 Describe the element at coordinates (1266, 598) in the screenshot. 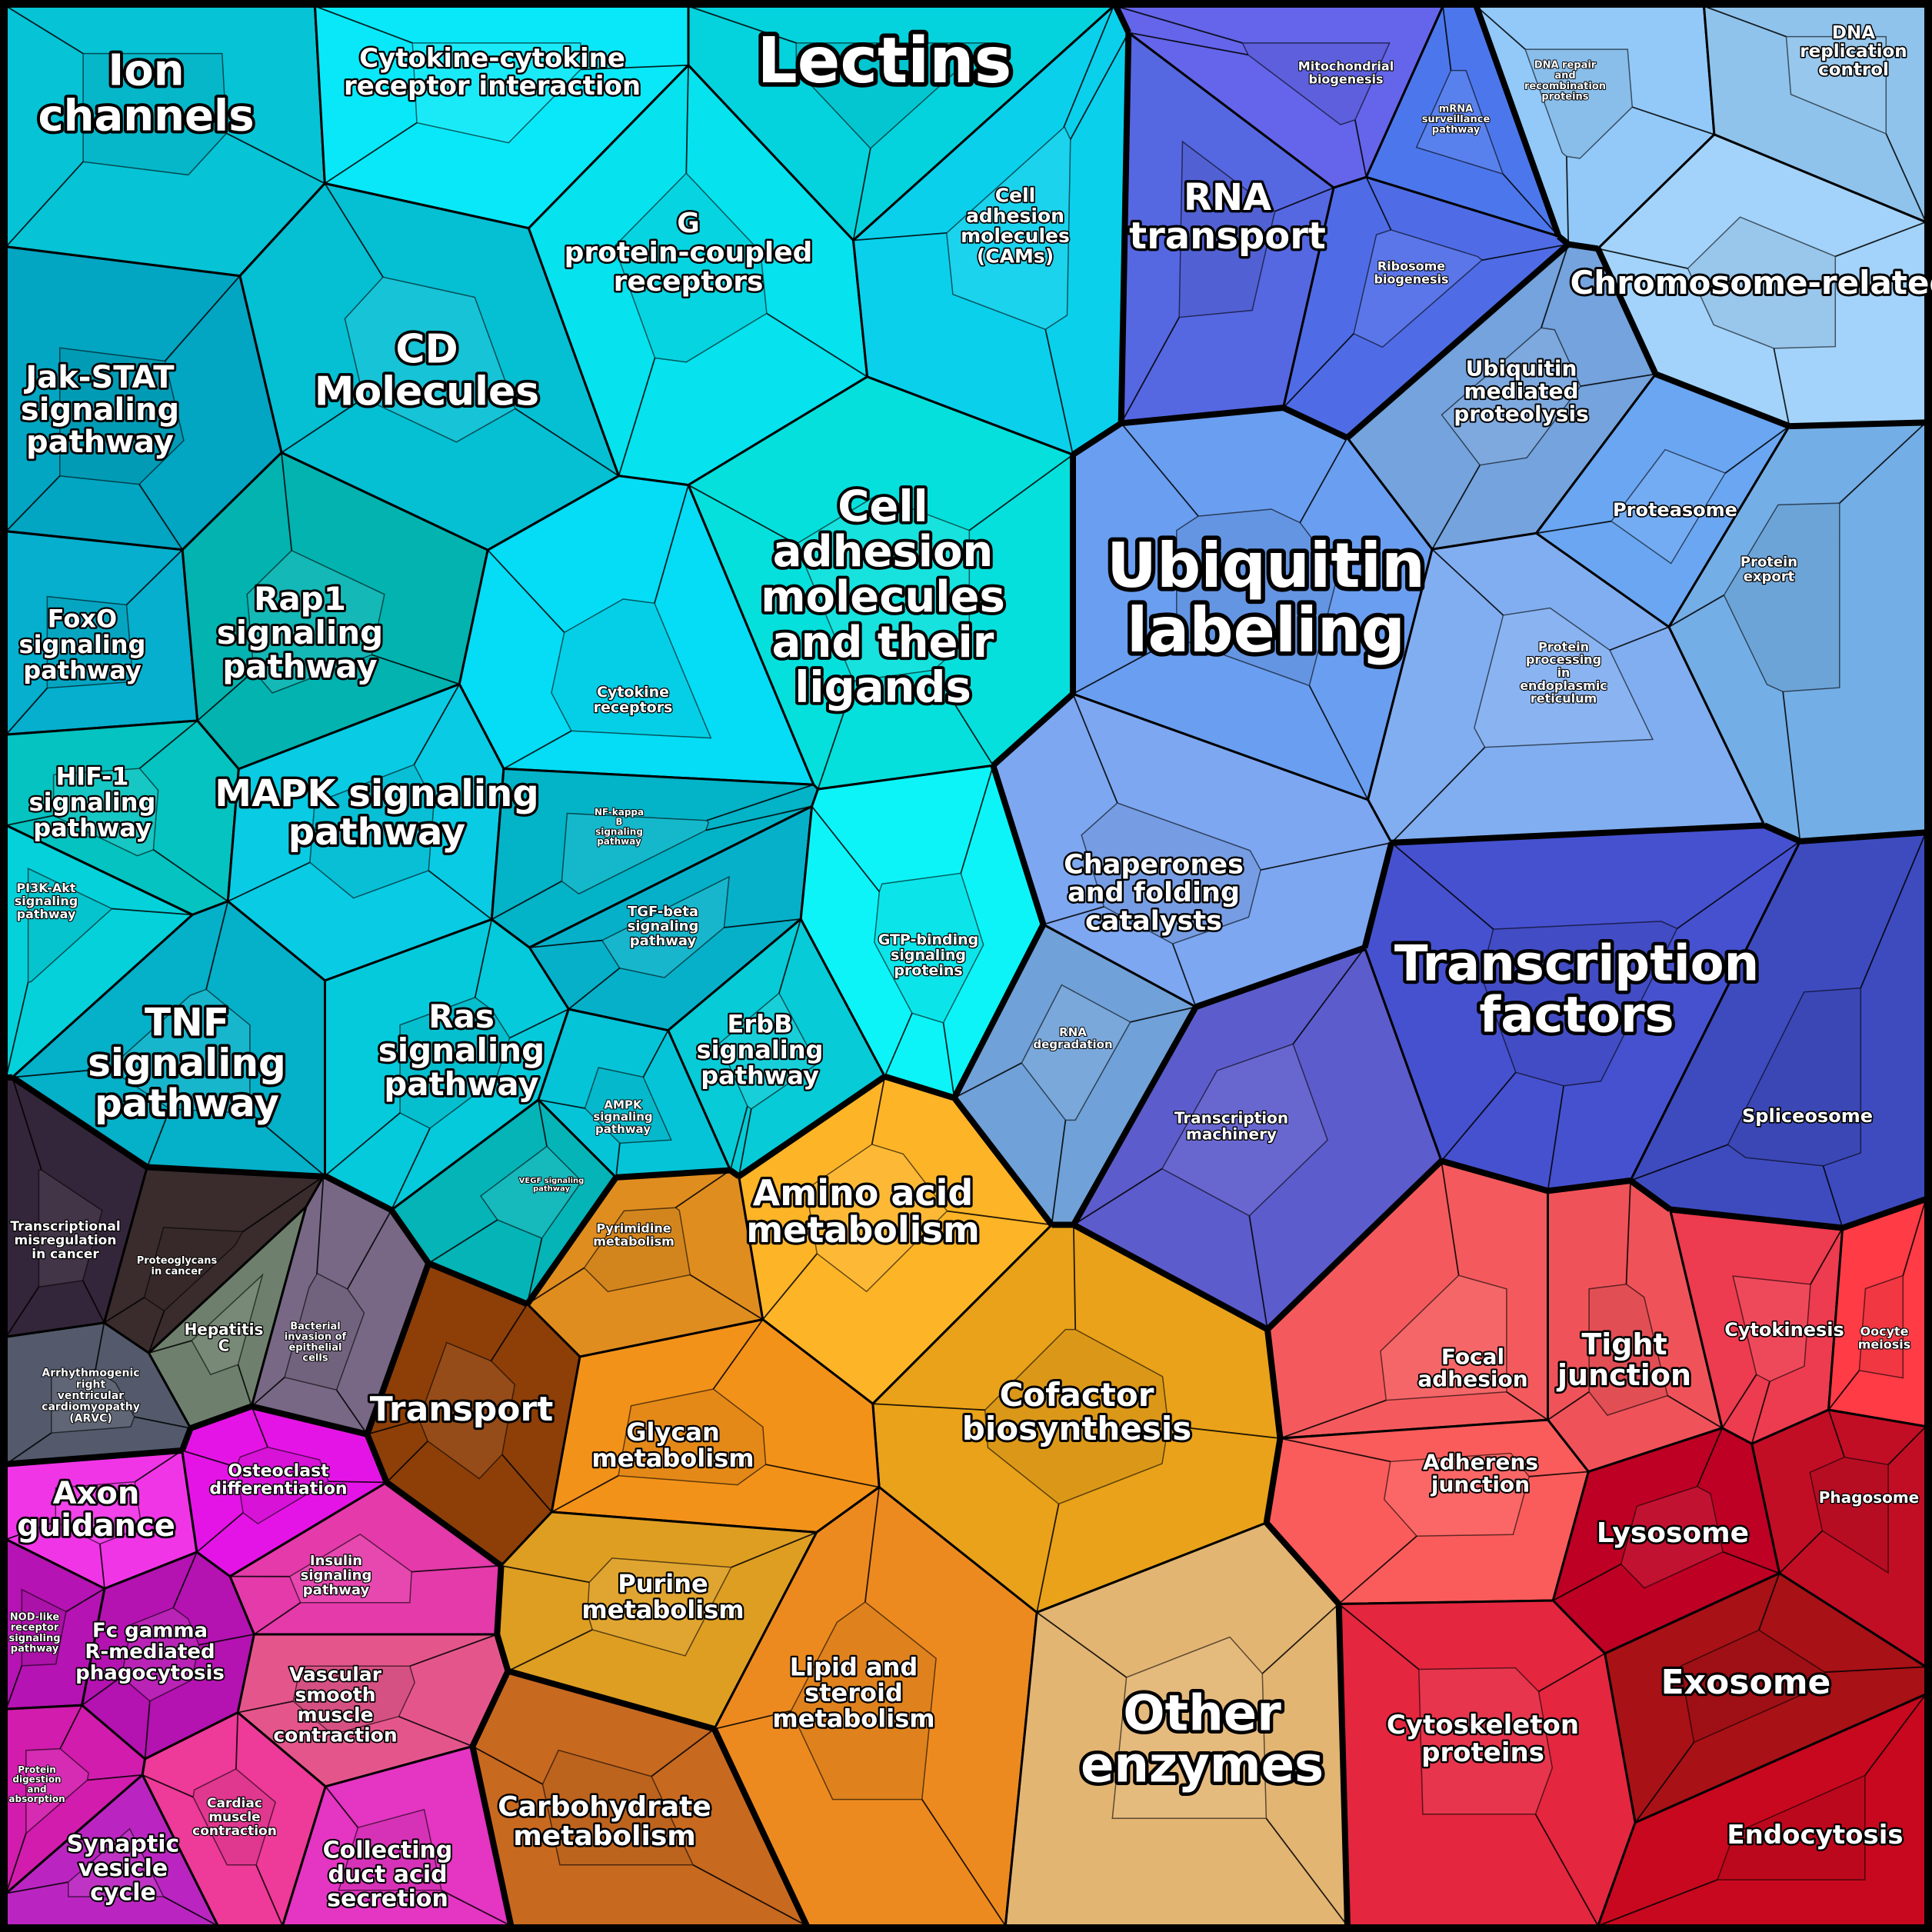

I see `label-ubiquitin-labeling: Ubiquitin labeling` at that location.